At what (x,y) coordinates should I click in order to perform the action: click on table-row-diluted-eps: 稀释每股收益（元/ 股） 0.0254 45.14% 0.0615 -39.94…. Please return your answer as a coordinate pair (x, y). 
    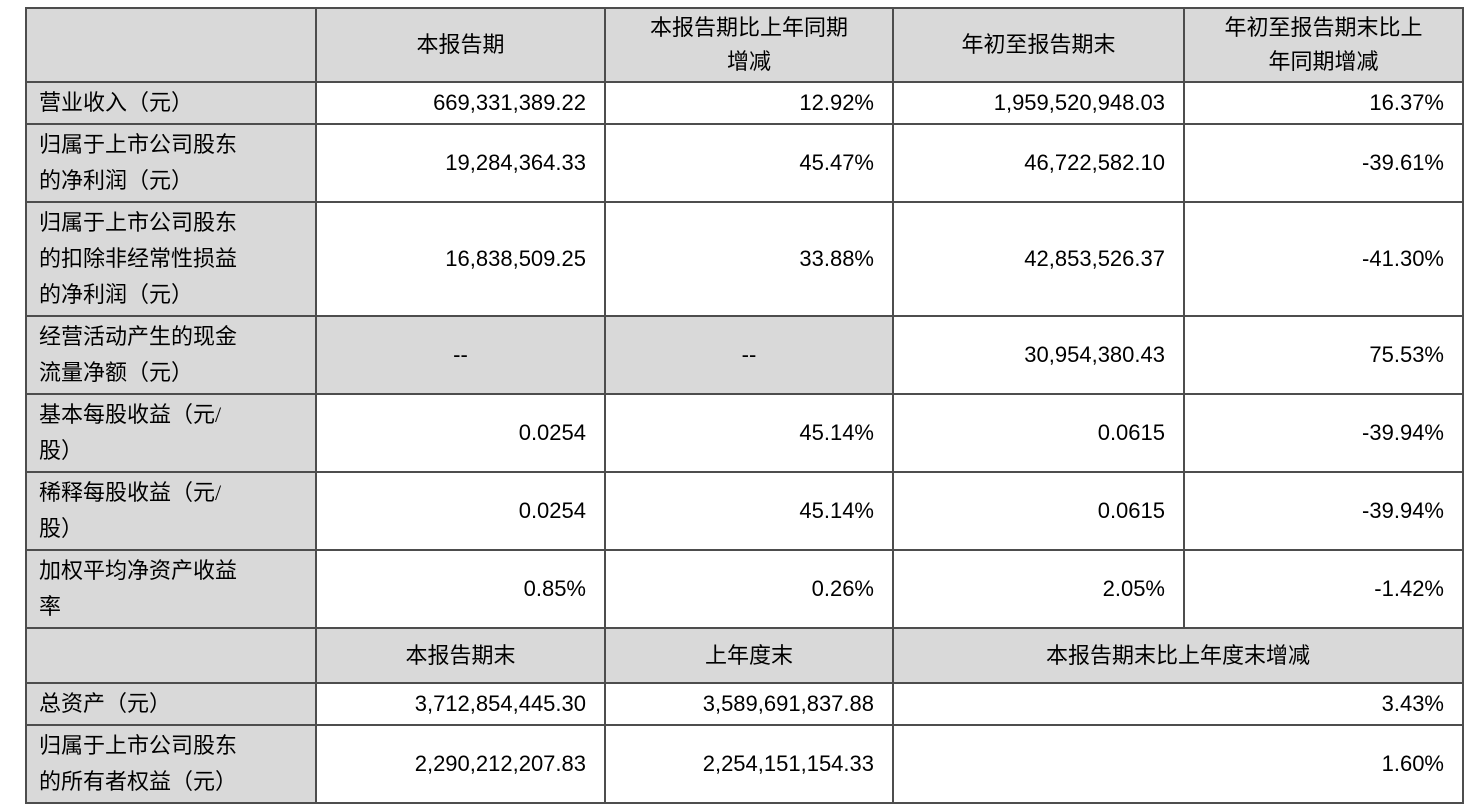
    Looking at the image, I should click on (744, 511).